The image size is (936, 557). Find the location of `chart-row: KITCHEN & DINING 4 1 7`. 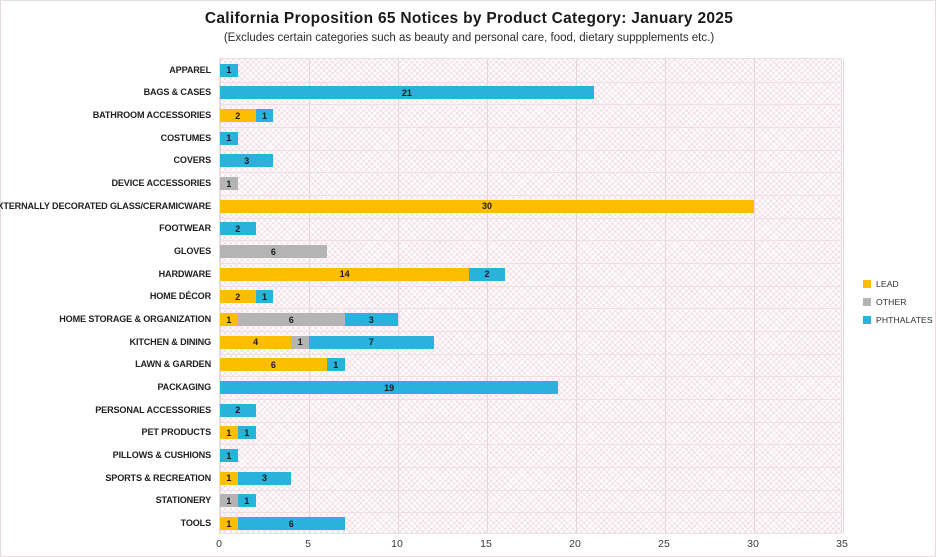

chart-row: KITCHEN & DINING 4 1 7 is located at coordinates (485, 342).